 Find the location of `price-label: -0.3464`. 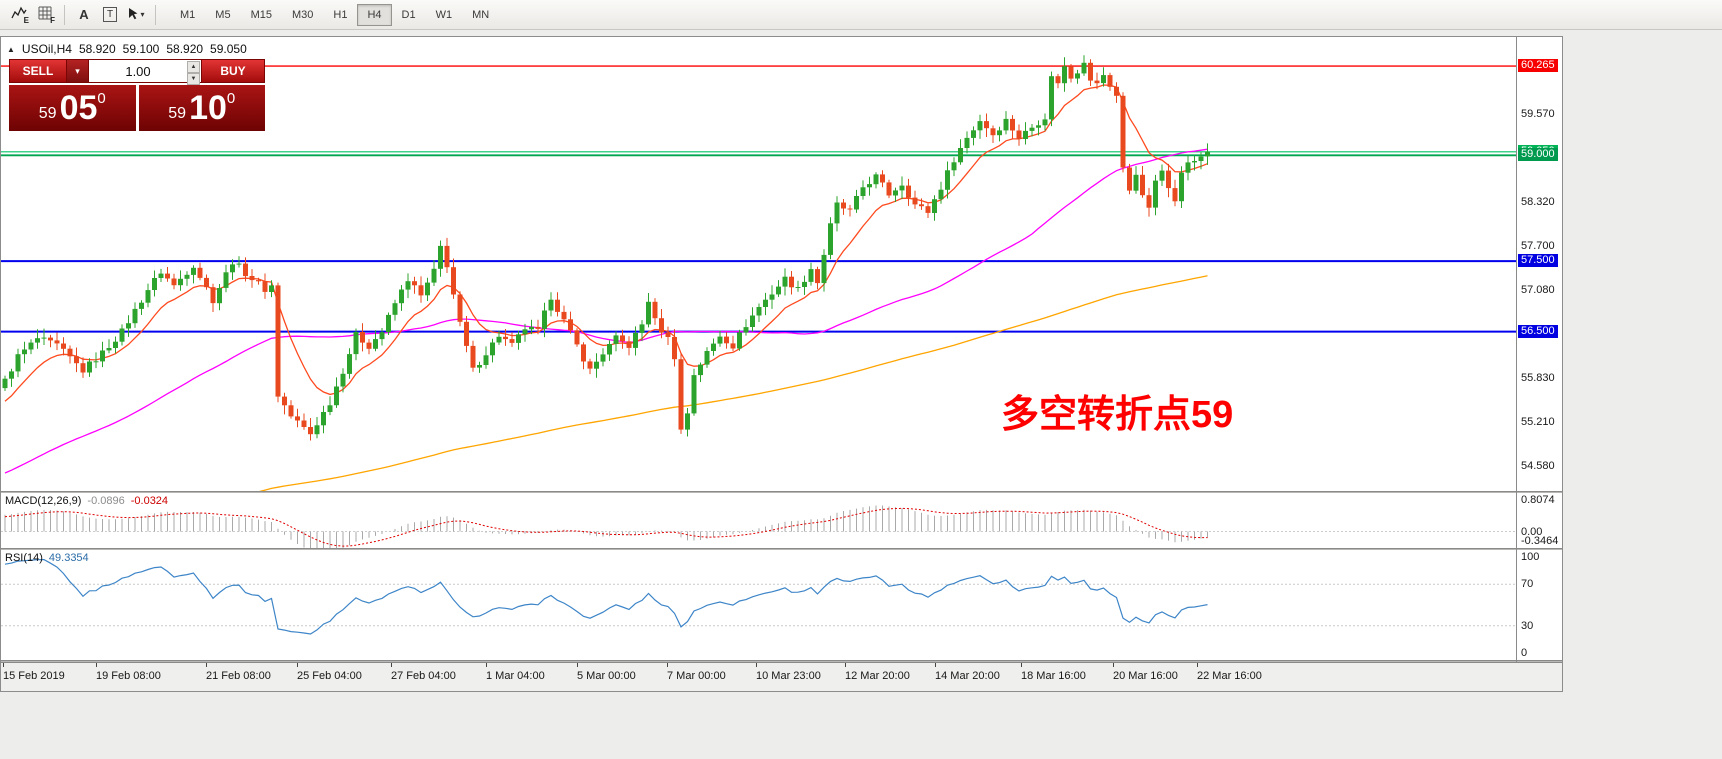

price-label: -0.3464 is located at coordinates (1540, 541).